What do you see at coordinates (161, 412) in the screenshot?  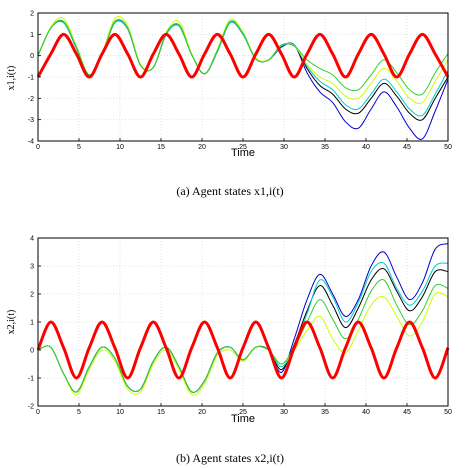 I see `chart-b-xtick-label: 15` at bounding box center [161, 412].